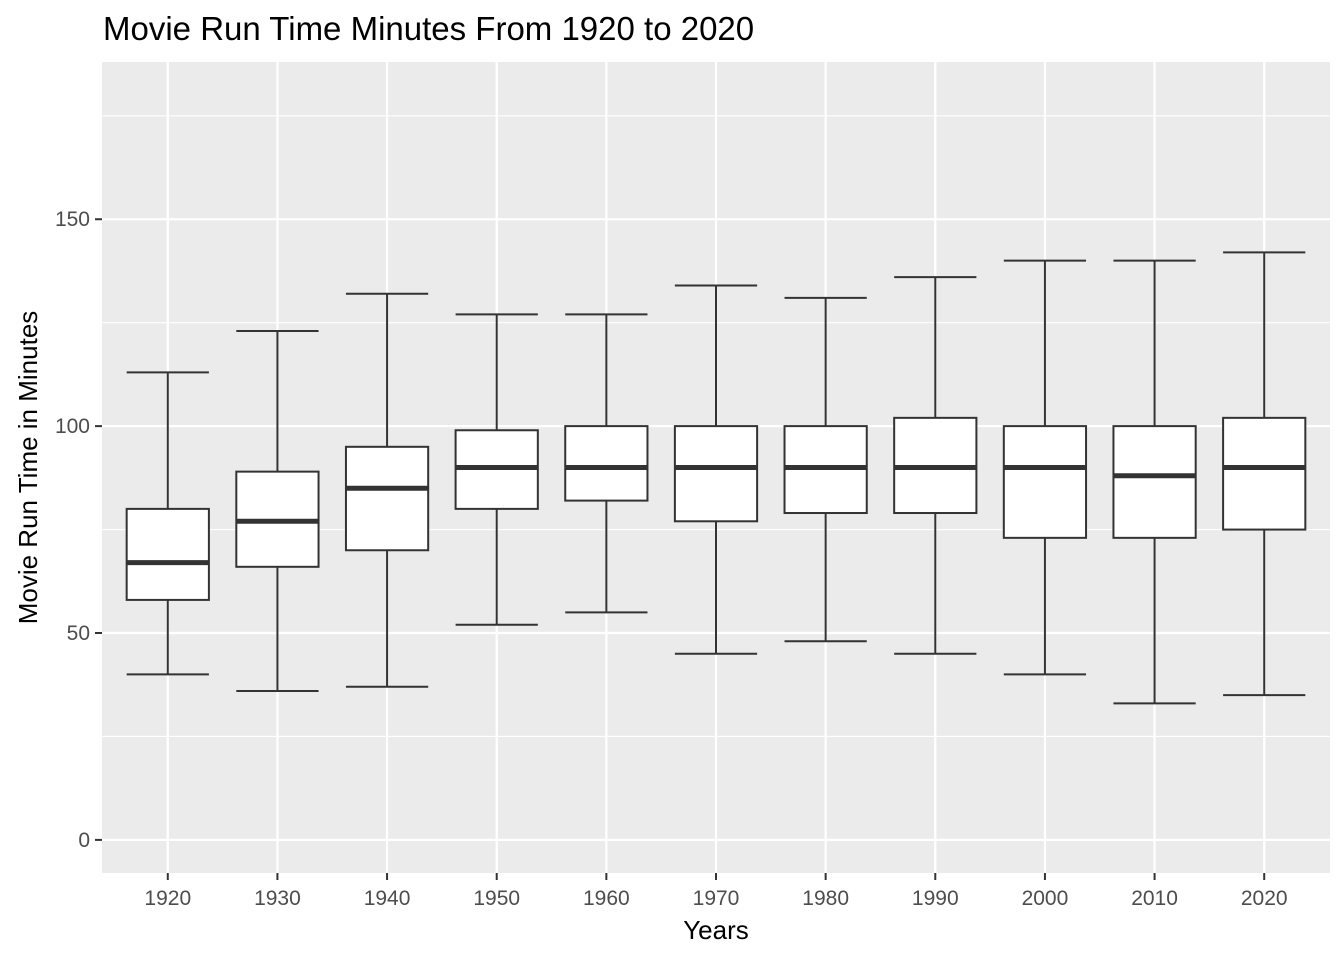 Image resolution: width=1344 pixels, height=960 pixels. Describe the element at coordinates (72, 219) in the screenshot. I see `y-tick-label: 150` at that location.